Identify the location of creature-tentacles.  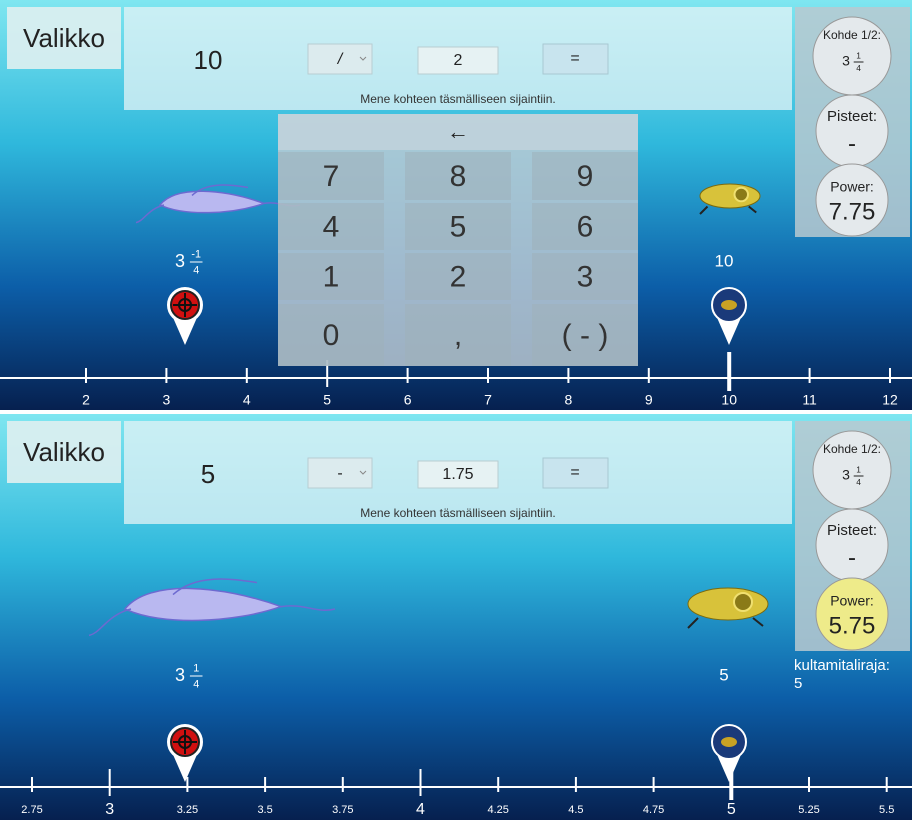
(212, 607).